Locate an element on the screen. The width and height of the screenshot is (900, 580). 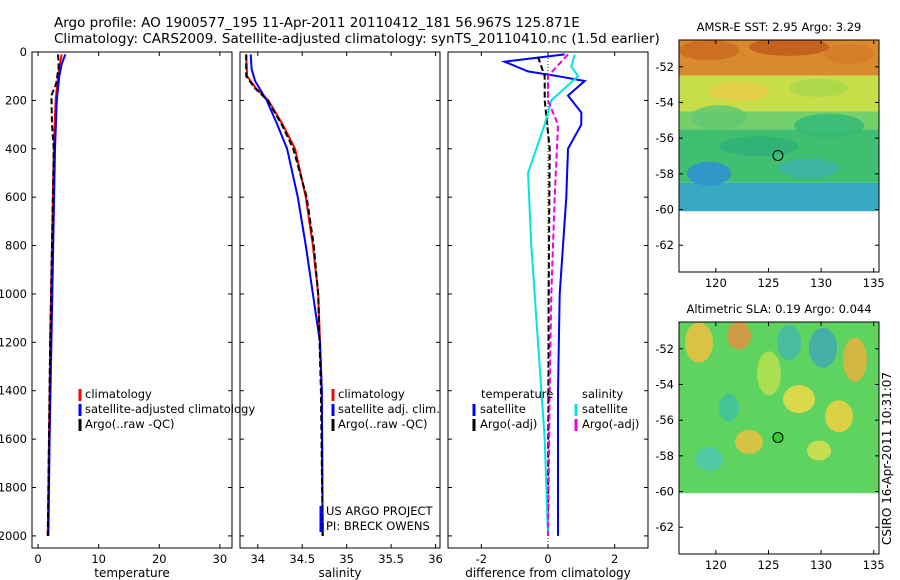
y-tick-label: 1800 is located at coordinates (13, 488).